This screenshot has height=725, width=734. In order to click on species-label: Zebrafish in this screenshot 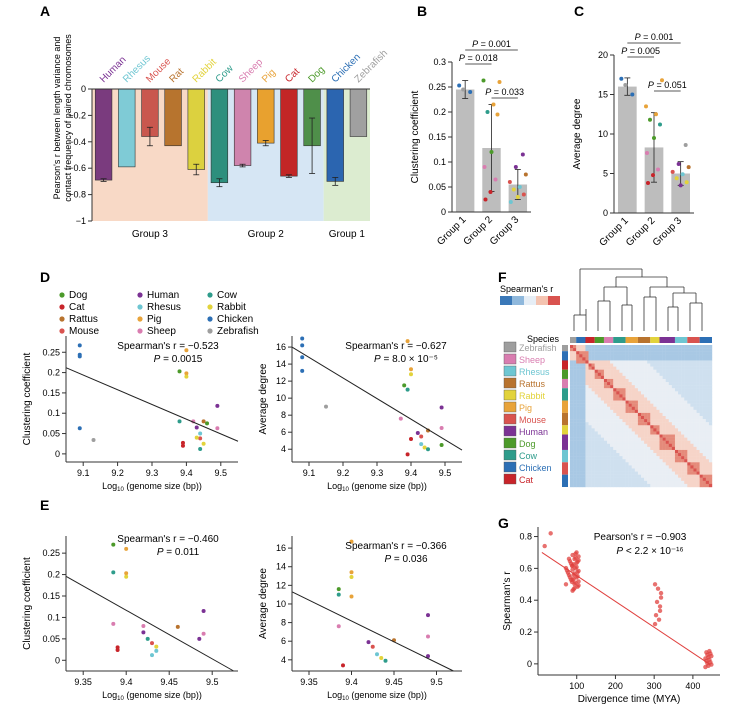, I will do `click(538, 348)`.